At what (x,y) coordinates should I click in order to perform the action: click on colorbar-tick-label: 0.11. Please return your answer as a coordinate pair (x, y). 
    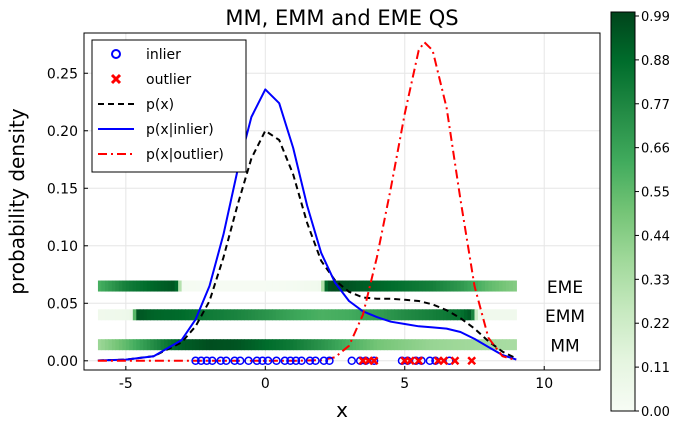
    Looking at the image, I should click on (655, 368).